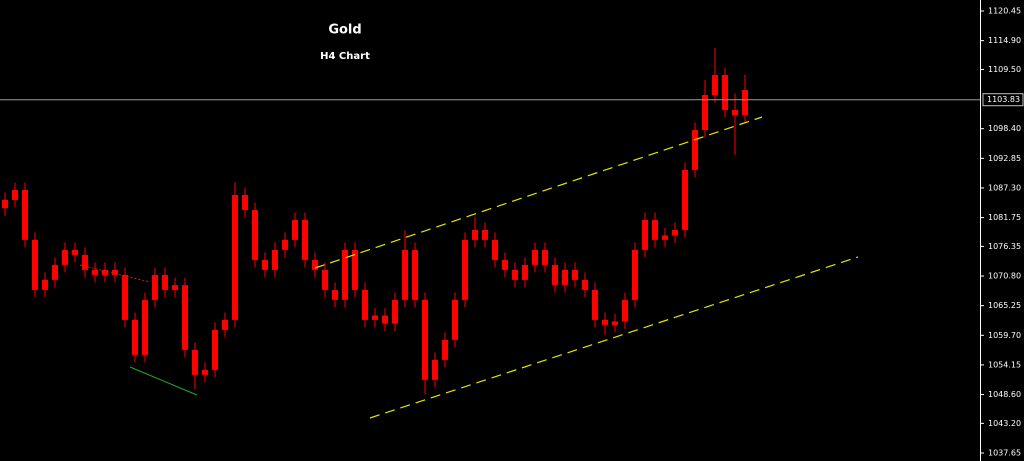 This screenshot has width=1024, height=461. I want to click on green-line, so click(163, 381).